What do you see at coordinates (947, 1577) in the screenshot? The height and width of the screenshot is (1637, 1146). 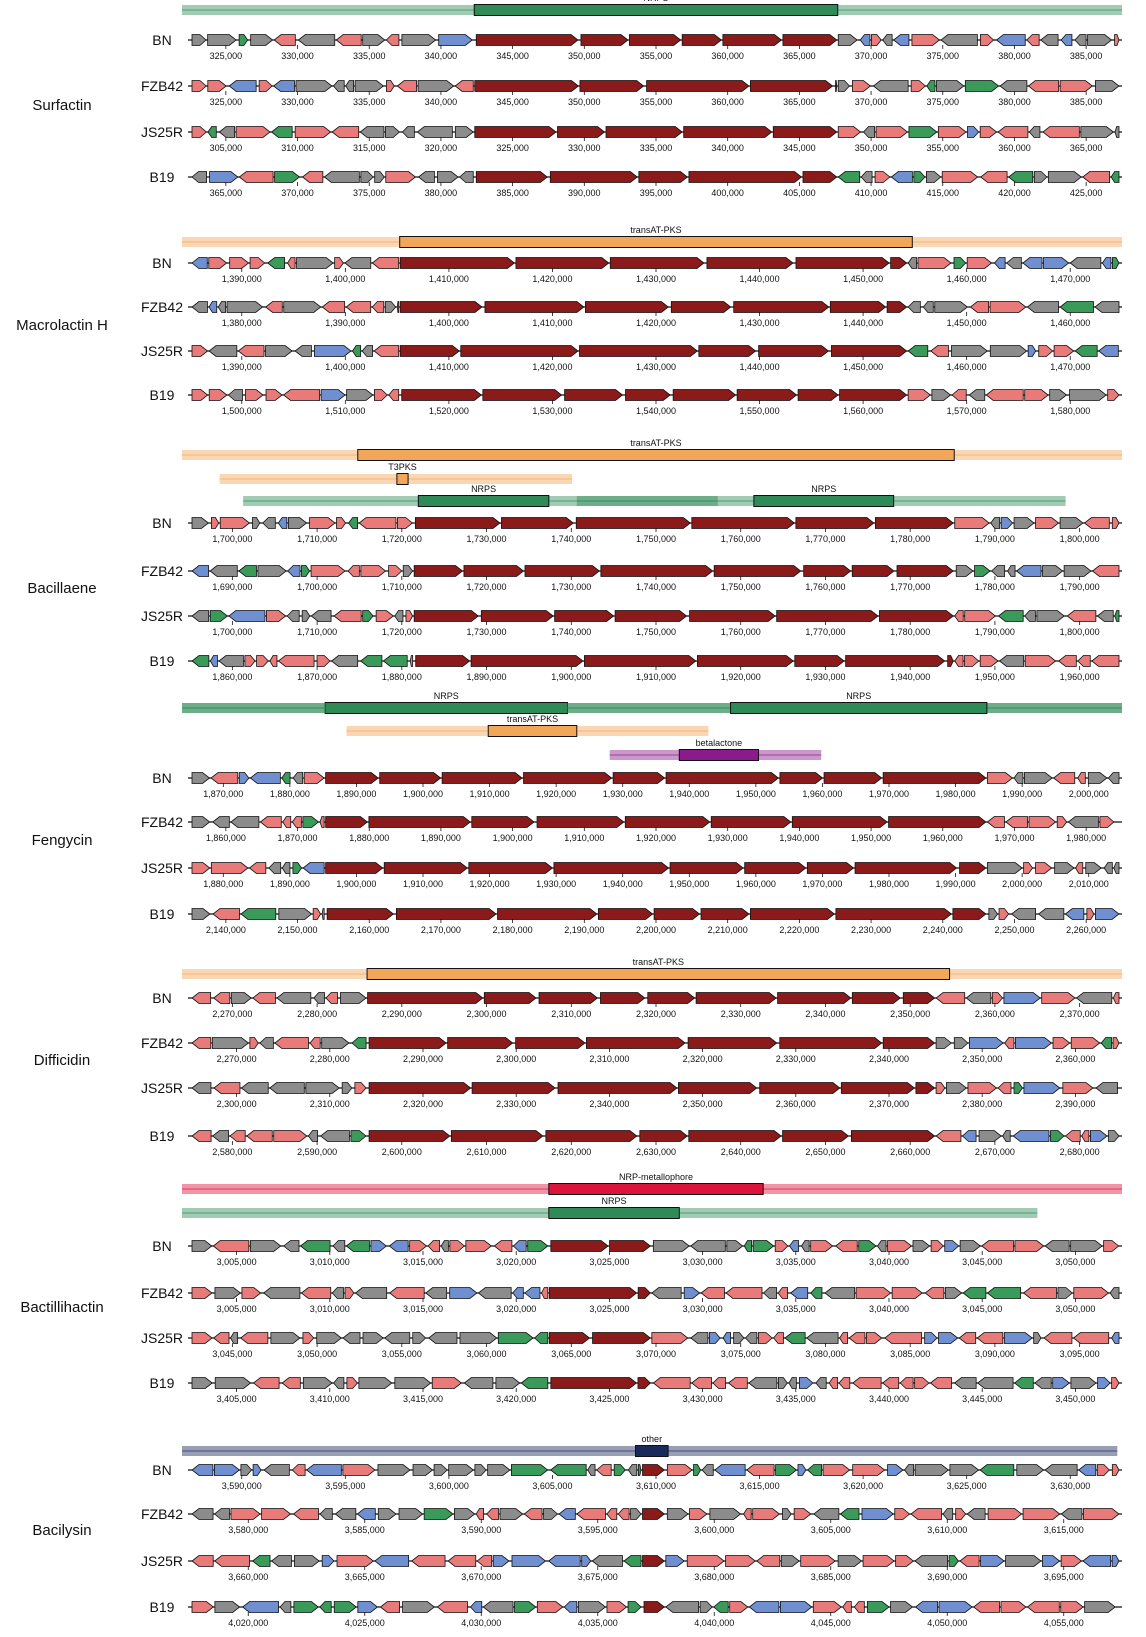 I see `axis-tick-label: 3,690,000` at bounding box center [947, 1577].